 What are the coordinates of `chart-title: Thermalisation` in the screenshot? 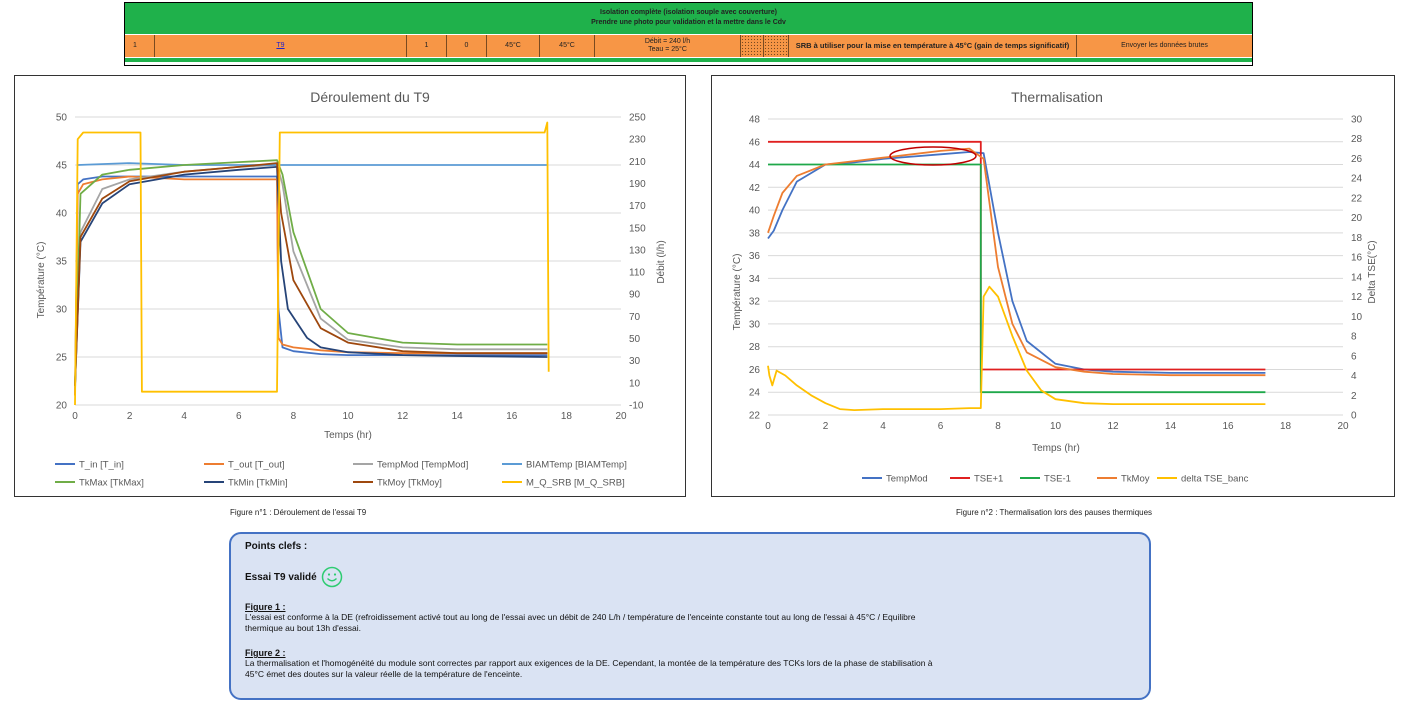 It's located at (1057, 97).